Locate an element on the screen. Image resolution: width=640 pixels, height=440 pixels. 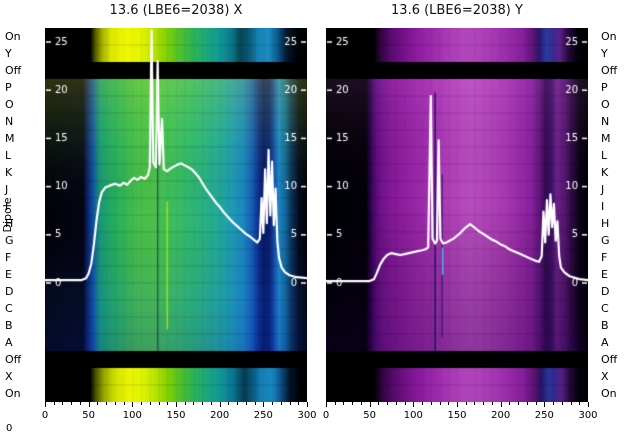
dipole-label: J is located at coordinates (7, 189).